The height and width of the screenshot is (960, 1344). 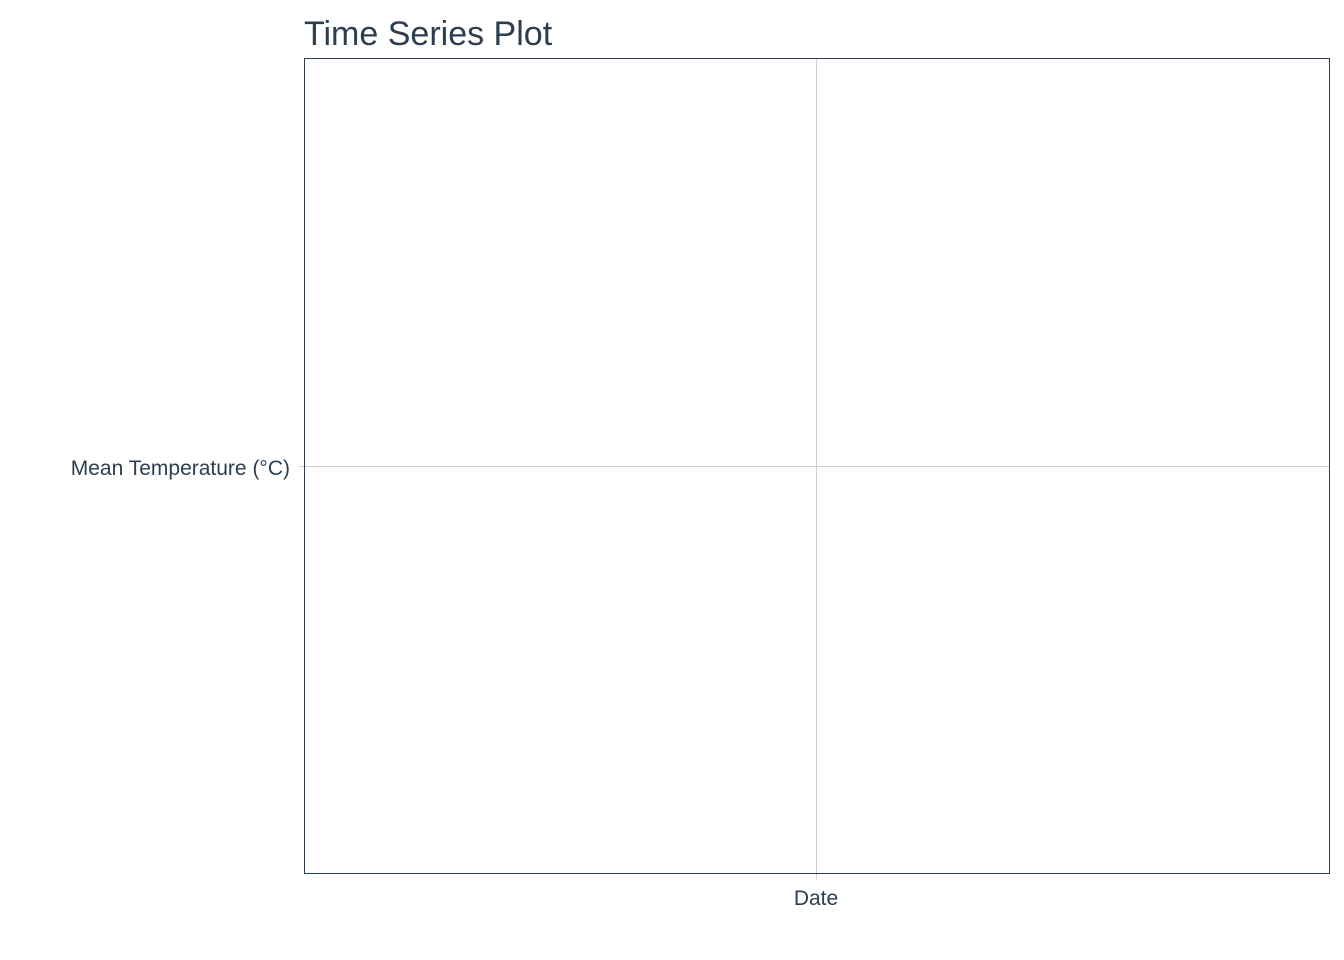 I want to click on chart-title: Time Series Plot, so click(x=428, y=34).